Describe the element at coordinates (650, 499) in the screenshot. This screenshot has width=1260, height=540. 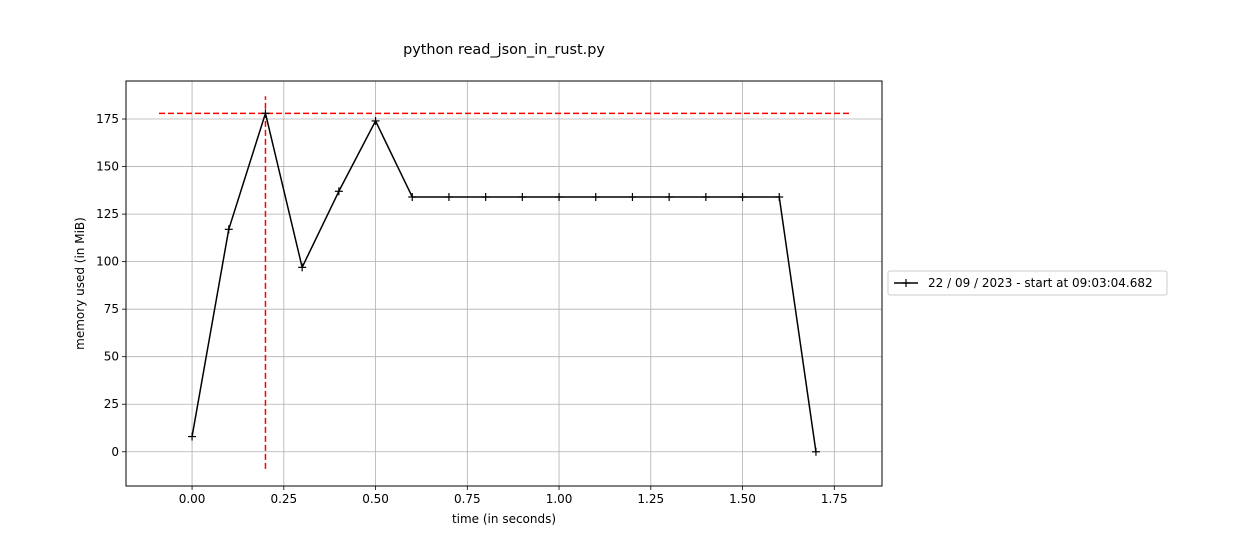
I see `x-tick-label: 1.25` at that location.